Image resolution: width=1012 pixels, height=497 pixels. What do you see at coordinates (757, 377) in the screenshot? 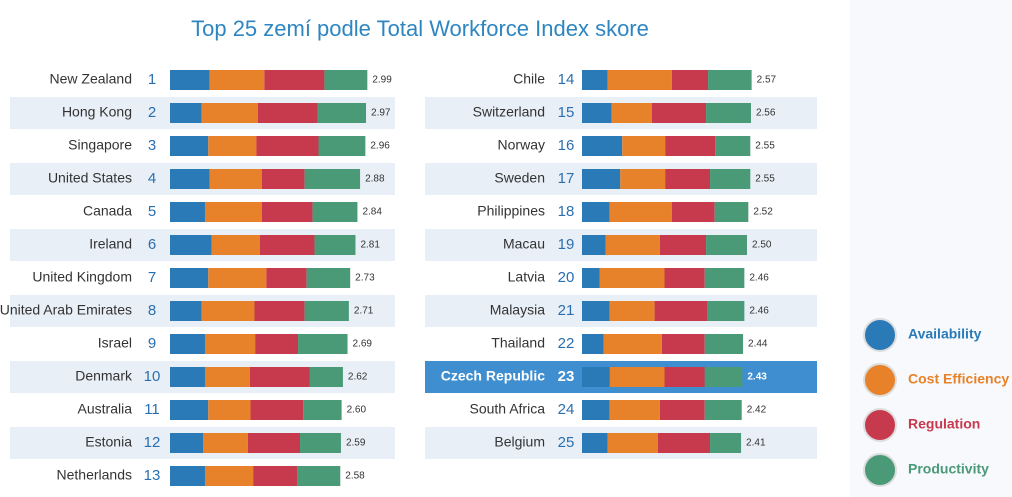
I see `total-label: 2.43` at bounding box center [757, 377].